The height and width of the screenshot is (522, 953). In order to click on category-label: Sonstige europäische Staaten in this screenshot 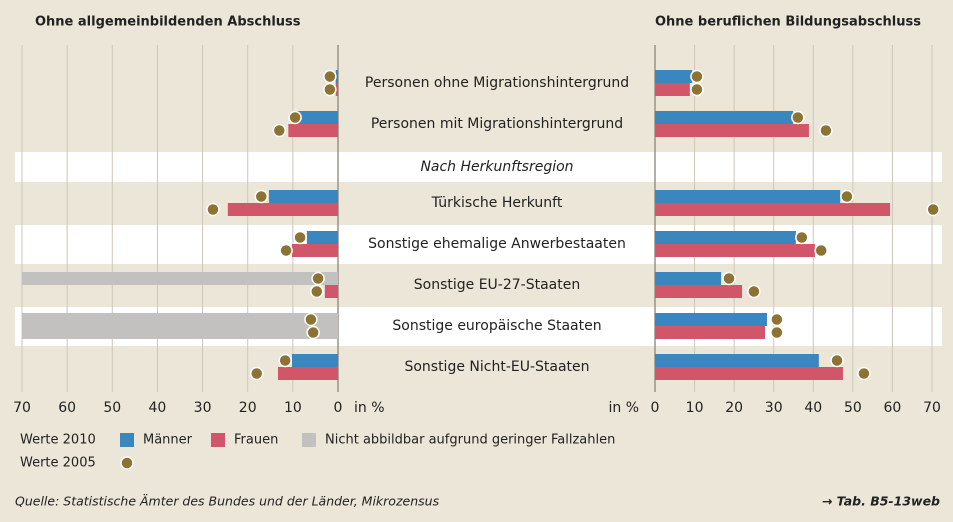, I will do `click(496, 326)`.